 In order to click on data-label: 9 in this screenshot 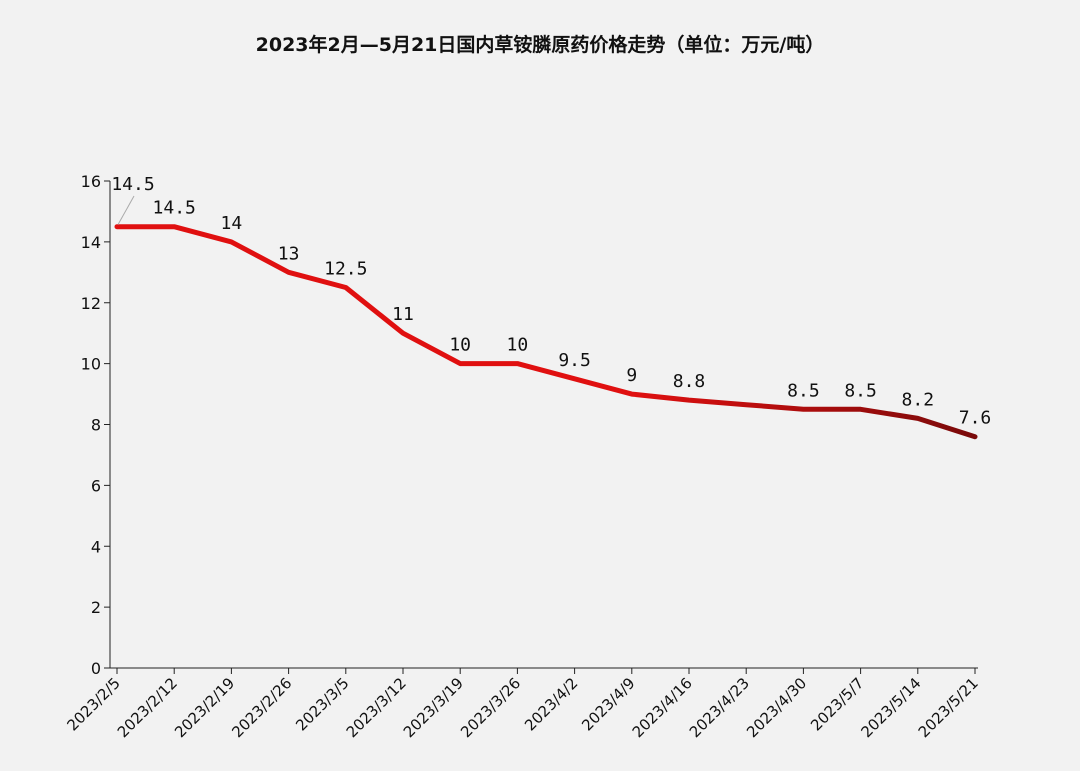, I will do `click(631, 375)`.